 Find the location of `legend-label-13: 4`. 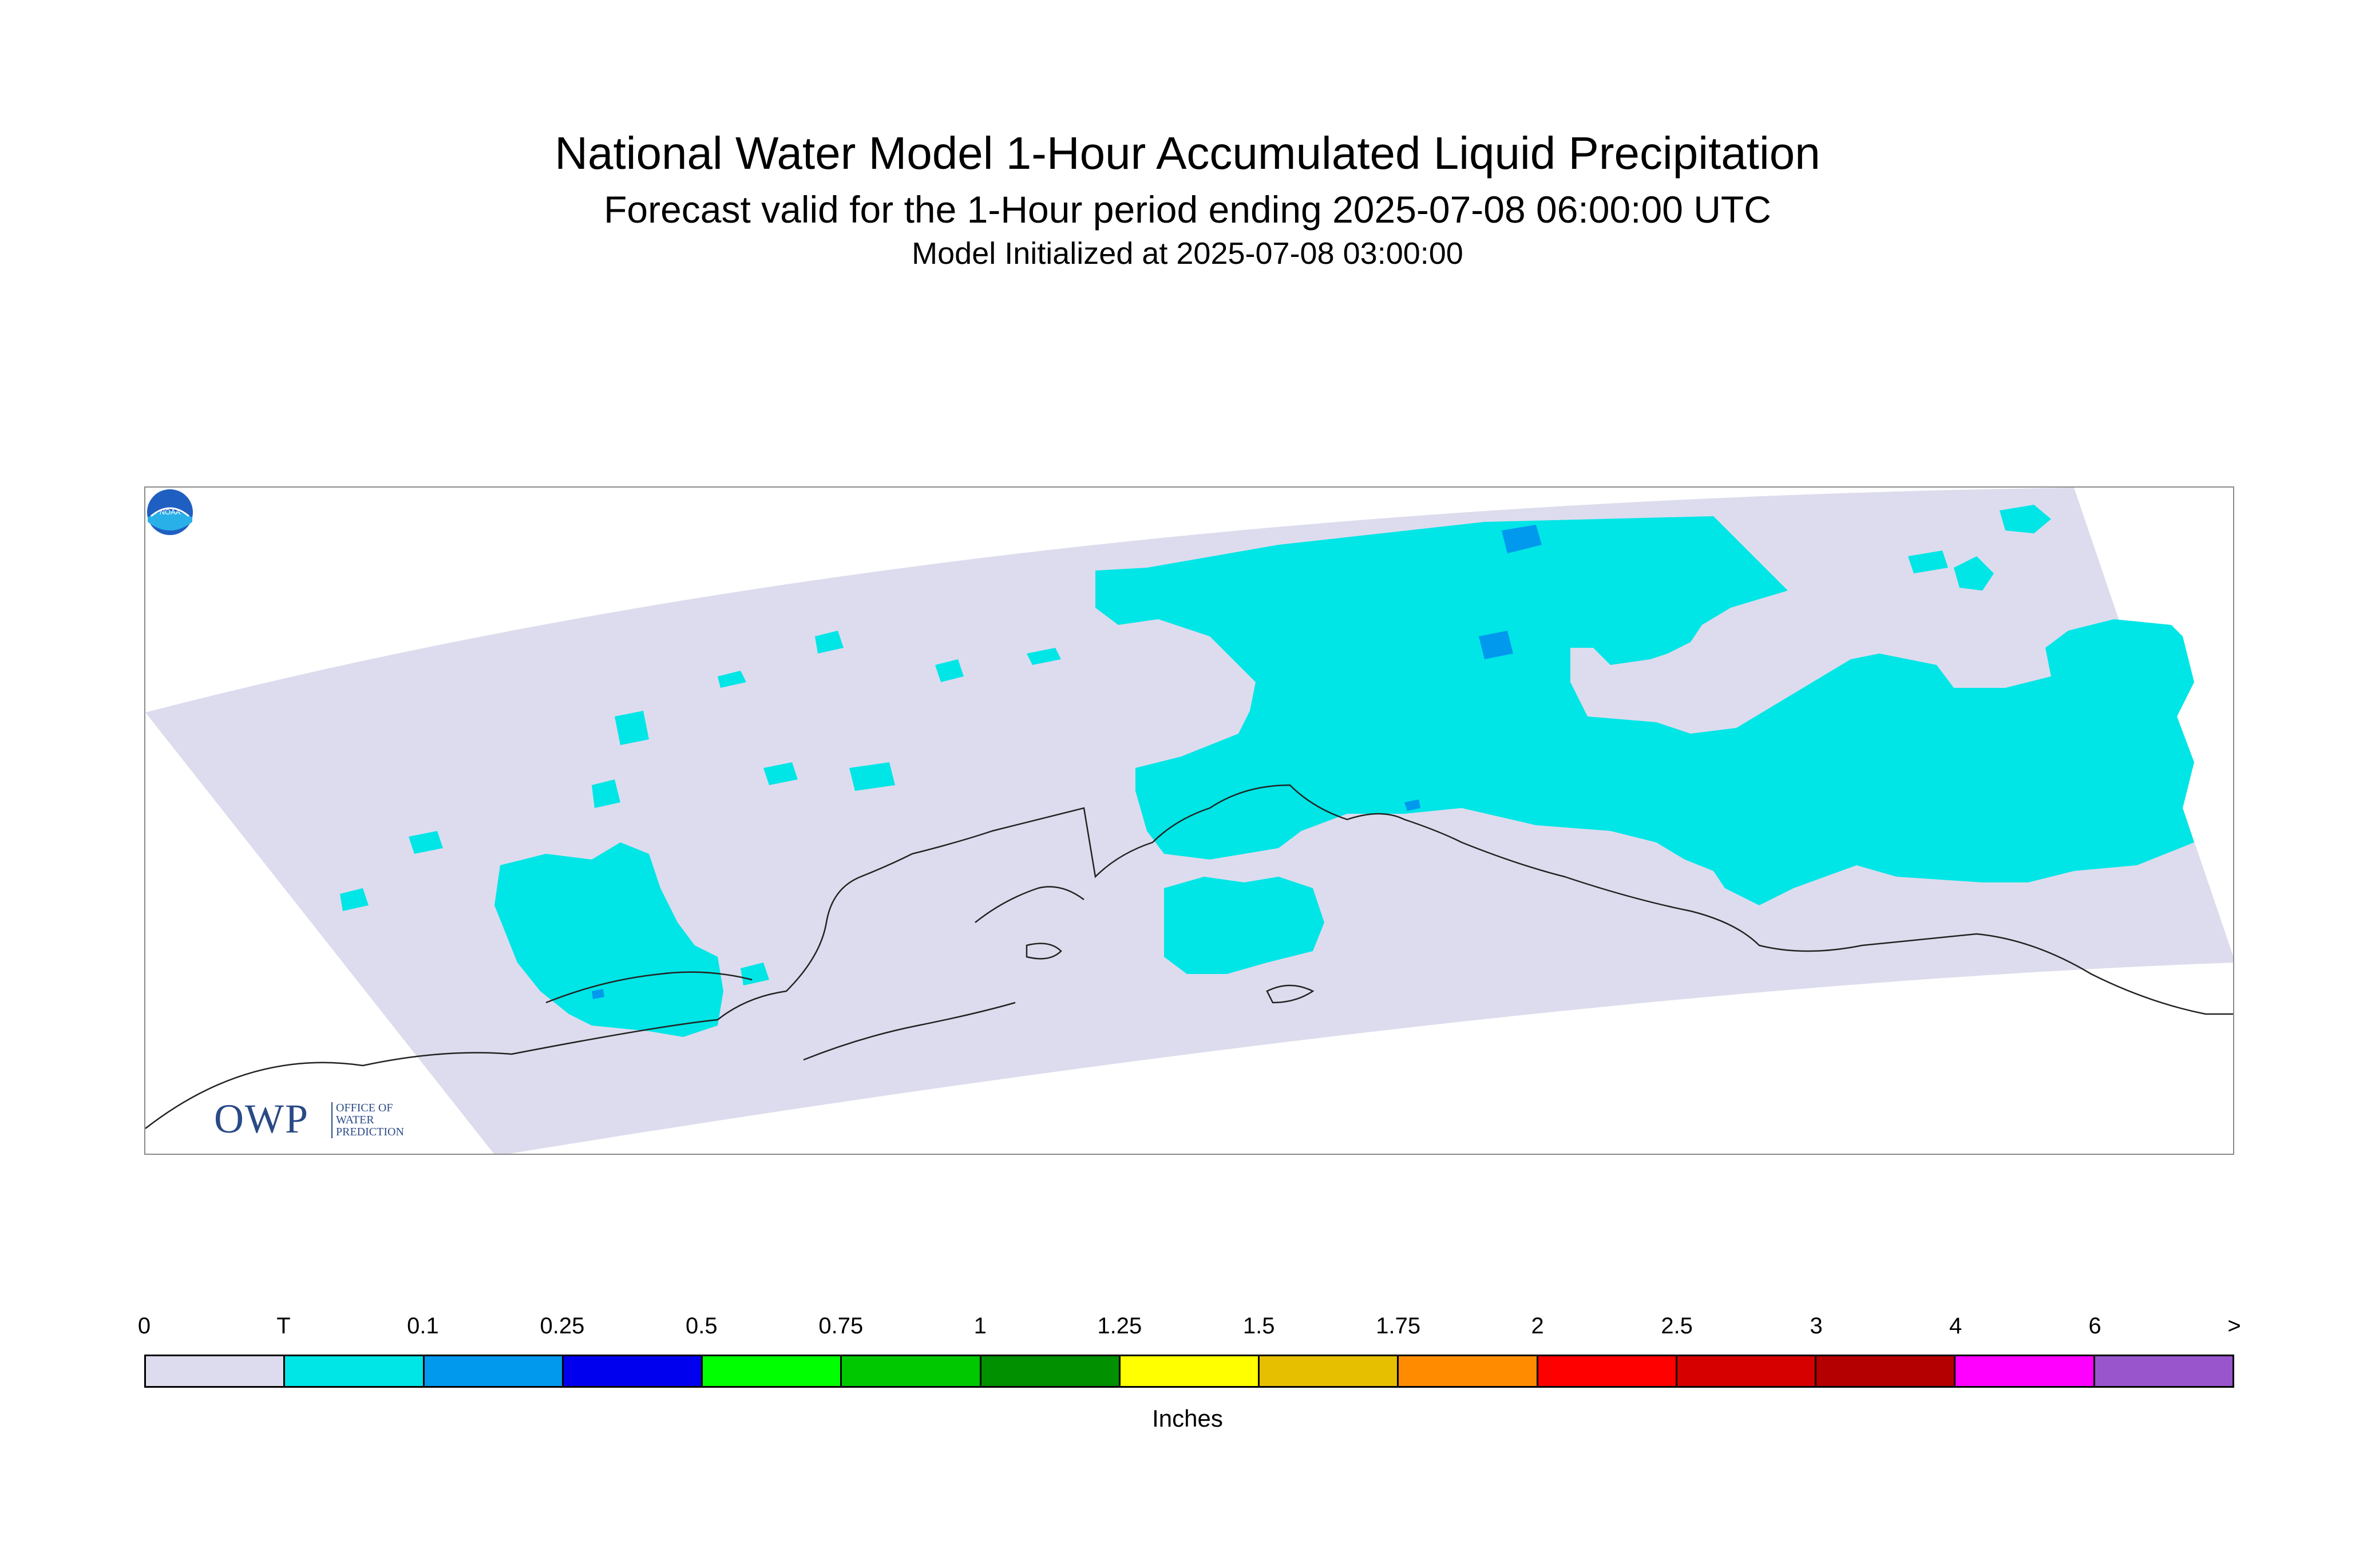

legend-label-13: 4 is located at coordinates (1956, 1326).